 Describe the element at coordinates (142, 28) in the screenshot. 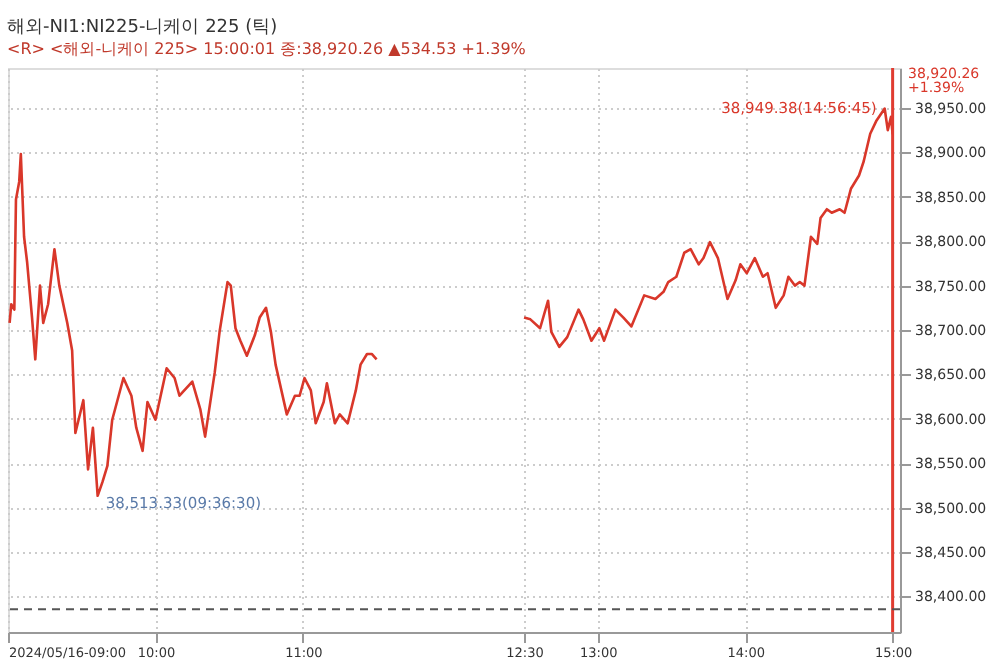

I see `chart-title: 해외-NI1:NI225-니케이 225 (틱)` at that location.